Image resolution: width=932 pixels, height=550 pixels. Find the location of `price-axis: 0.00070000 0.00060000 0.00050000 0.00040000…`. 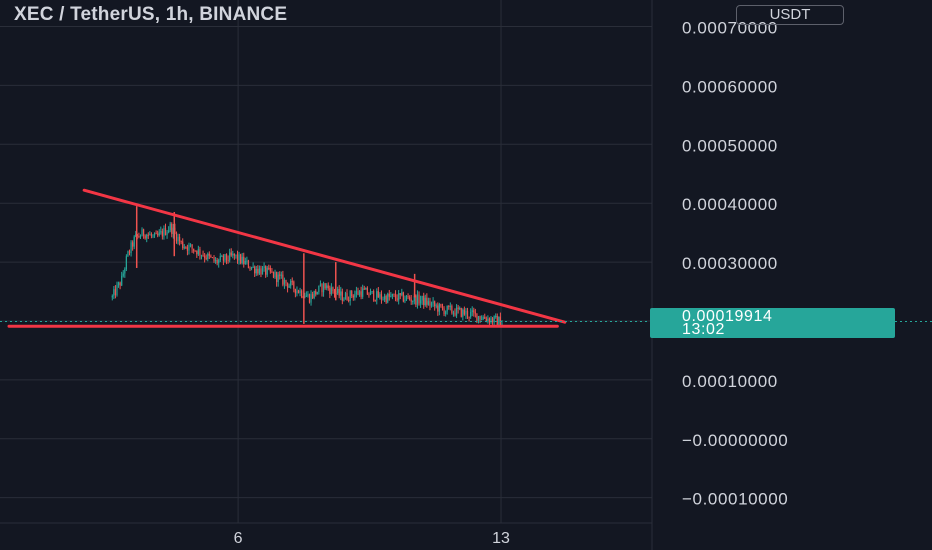

price-axis: 0.00070000 0.00060000 0.00050000 0.00040000… is located at coordinates (735, 264).